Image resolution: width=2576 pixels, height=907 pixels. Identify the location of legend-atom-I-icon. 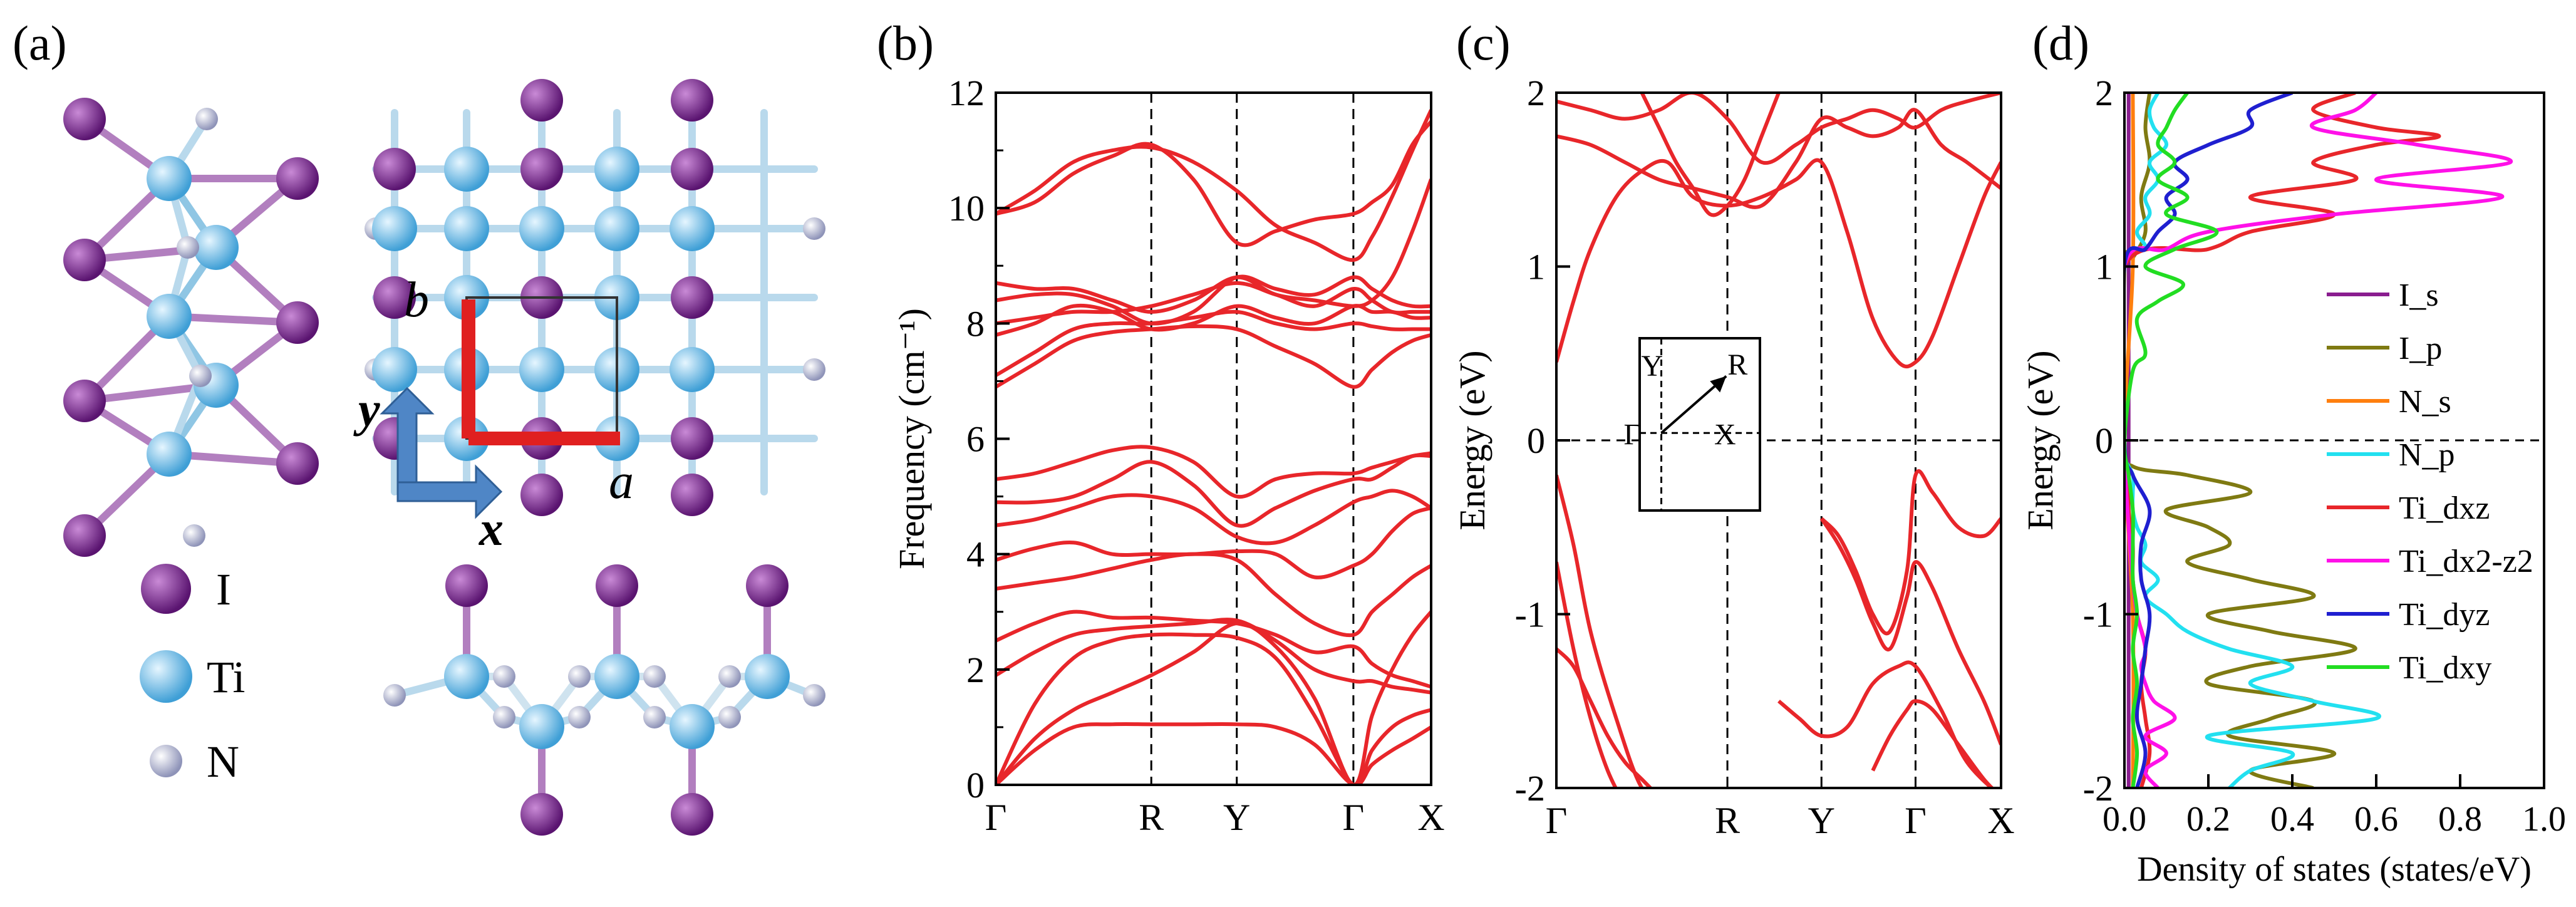
(166, 589).